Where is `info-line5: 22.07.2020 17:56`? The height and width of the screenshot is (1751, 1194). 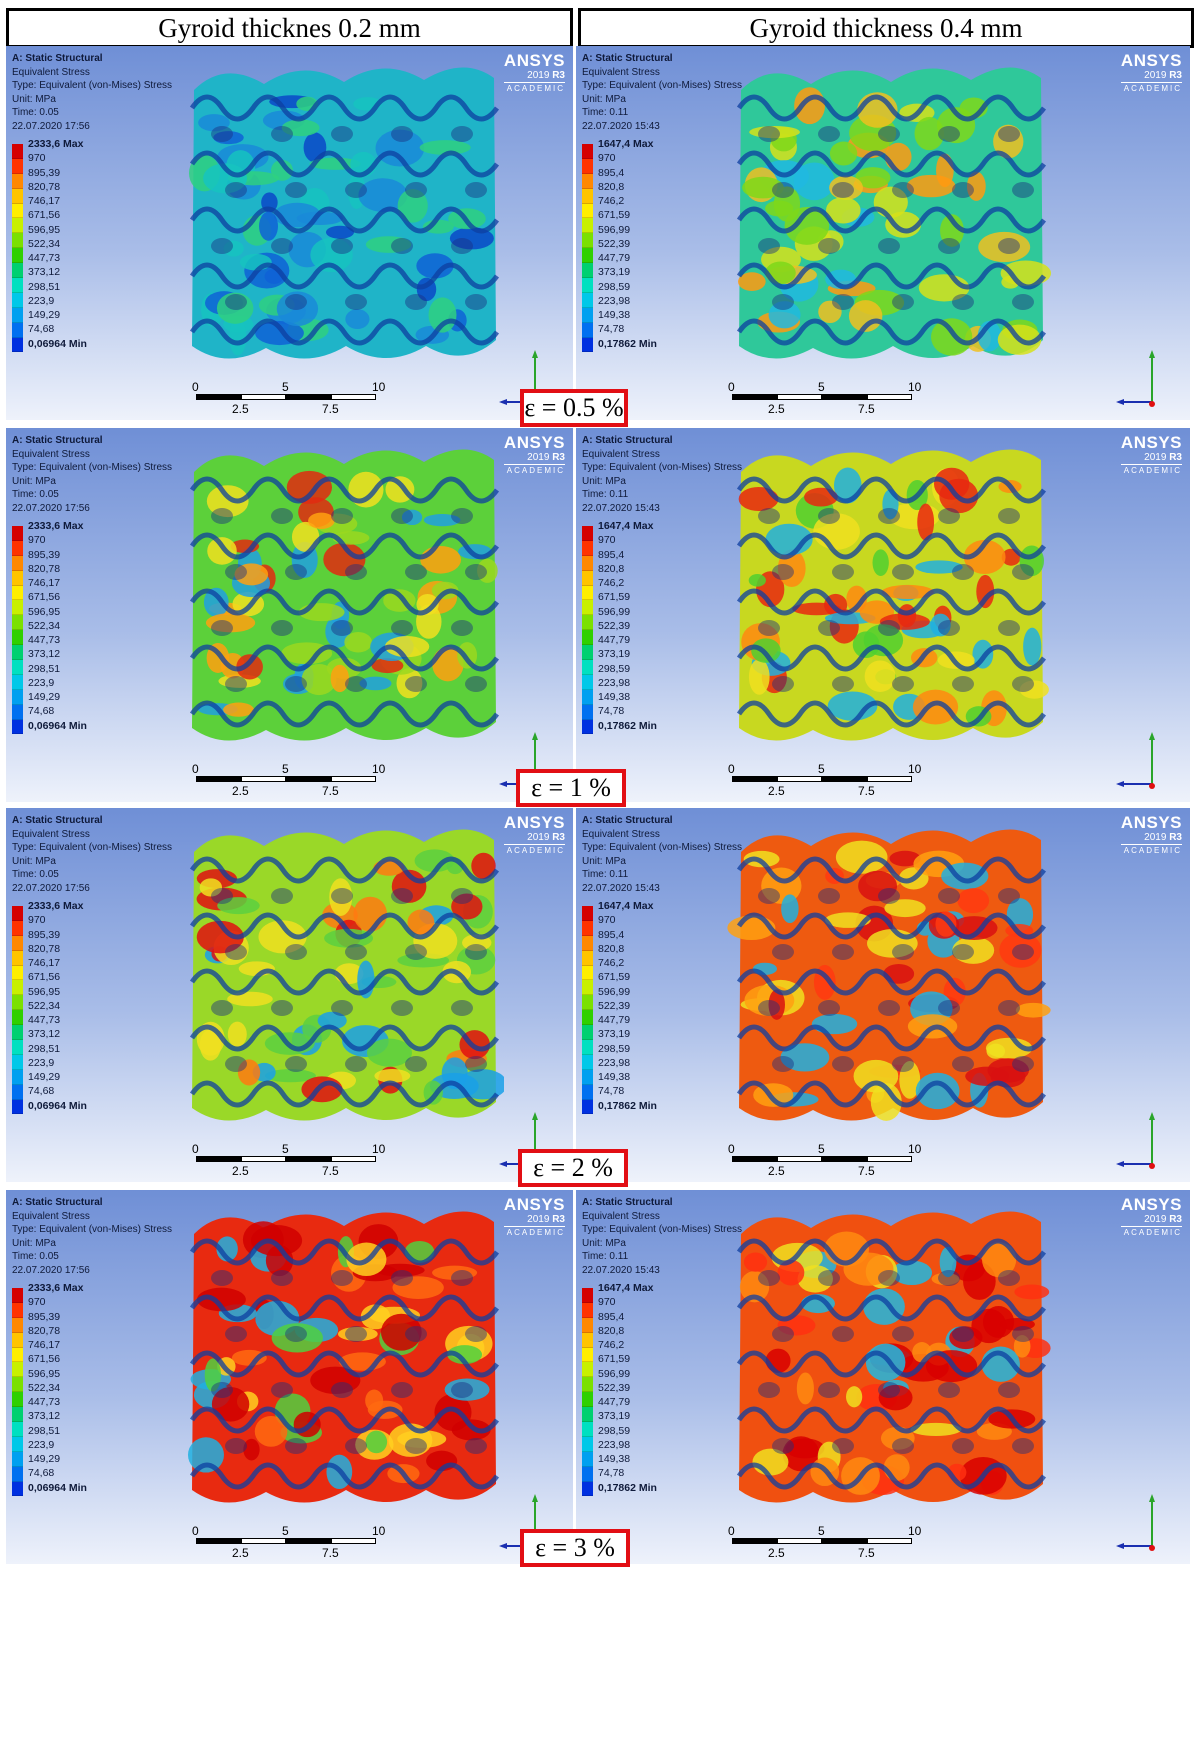 info-line5: 22.07.2020 17:56 is located at coordinates (51, 888).